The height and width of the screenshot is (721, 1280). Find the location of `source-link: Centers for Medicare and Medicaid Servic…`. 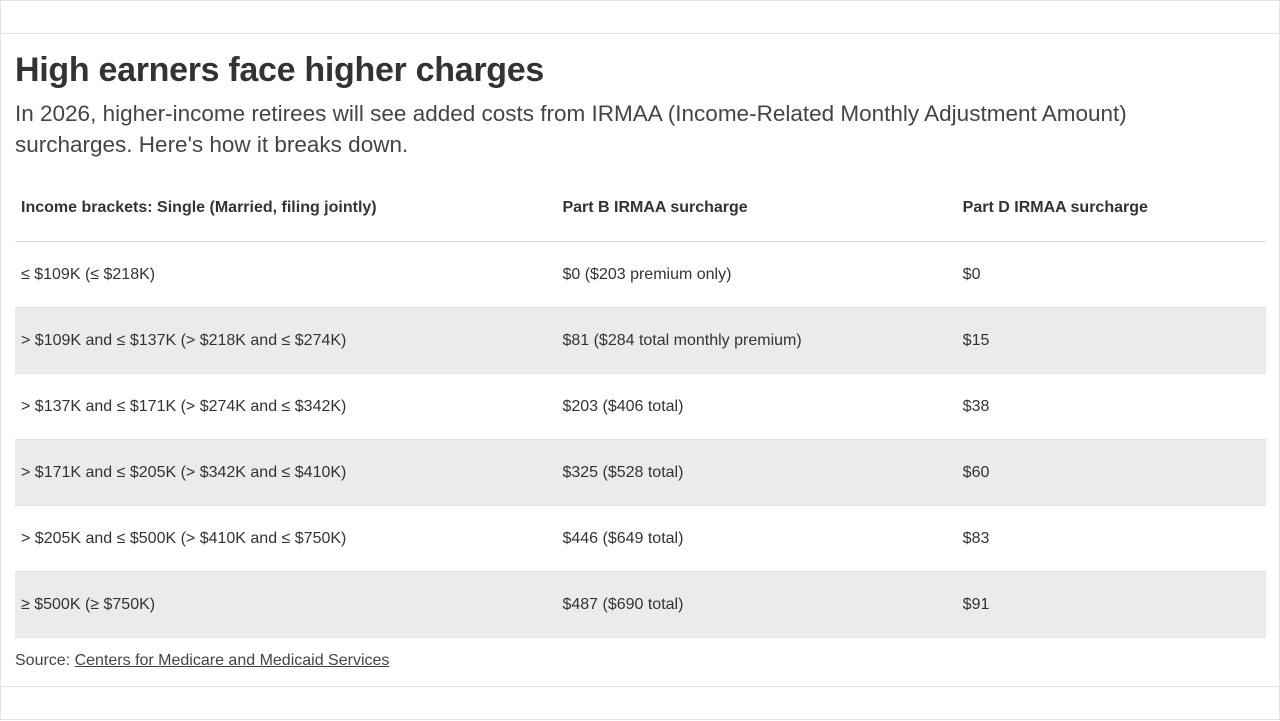

source-link: Centers for Medicare and Medicaid Servic… is located at coordinates (232, 660).